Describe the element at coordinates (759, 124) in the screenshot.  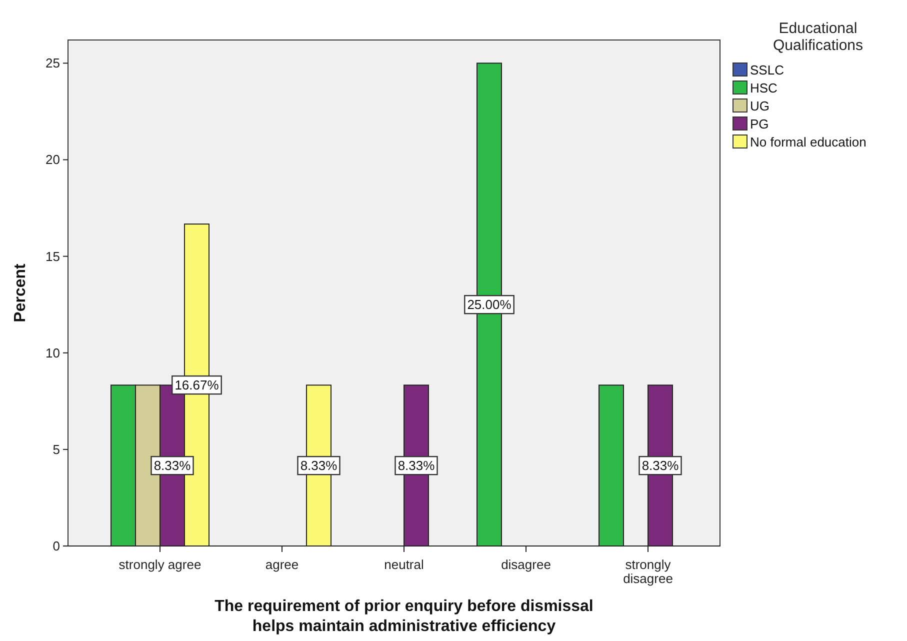
I see `legend-label: PG` at that location.